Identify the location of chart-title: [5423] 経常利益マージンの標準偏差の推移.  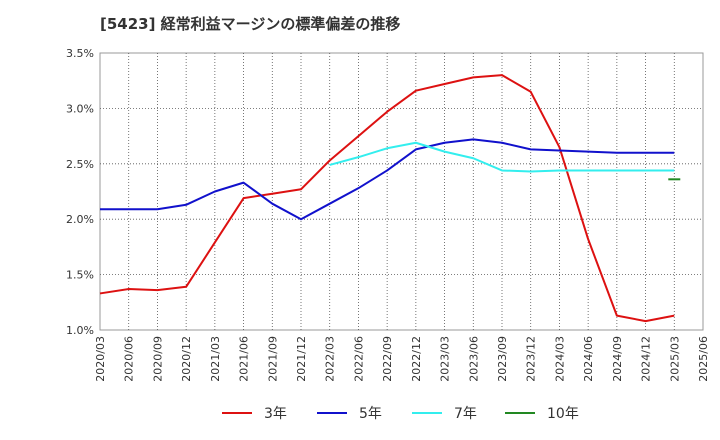
(250, 24).